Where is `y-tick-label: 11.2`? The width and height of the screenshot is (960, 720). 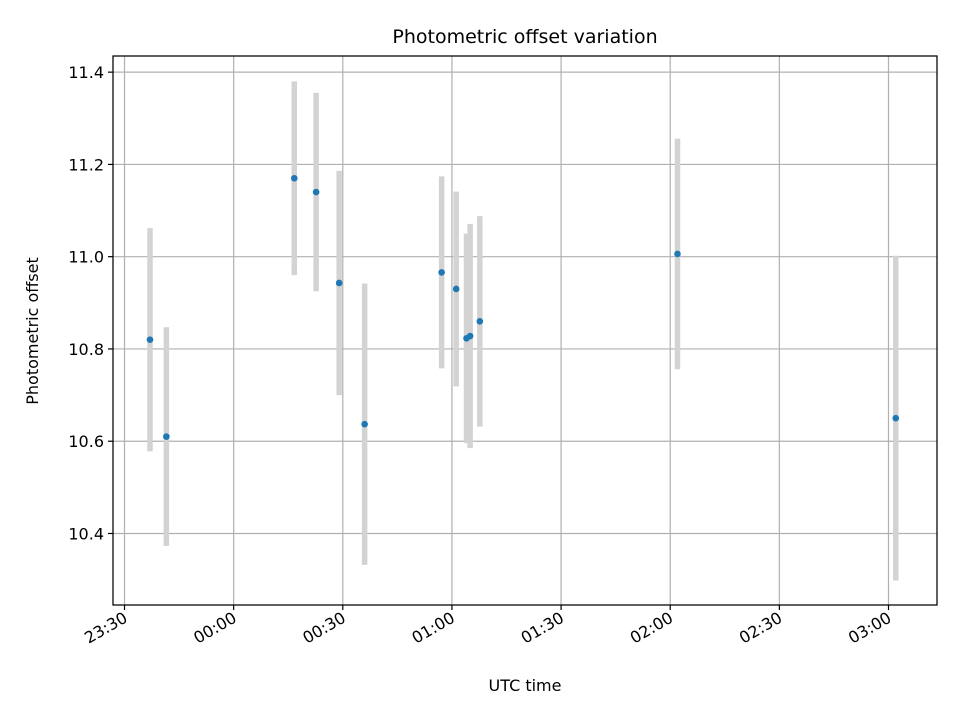 y-tick-label: 11.2 is located at coordinates (86, 164).